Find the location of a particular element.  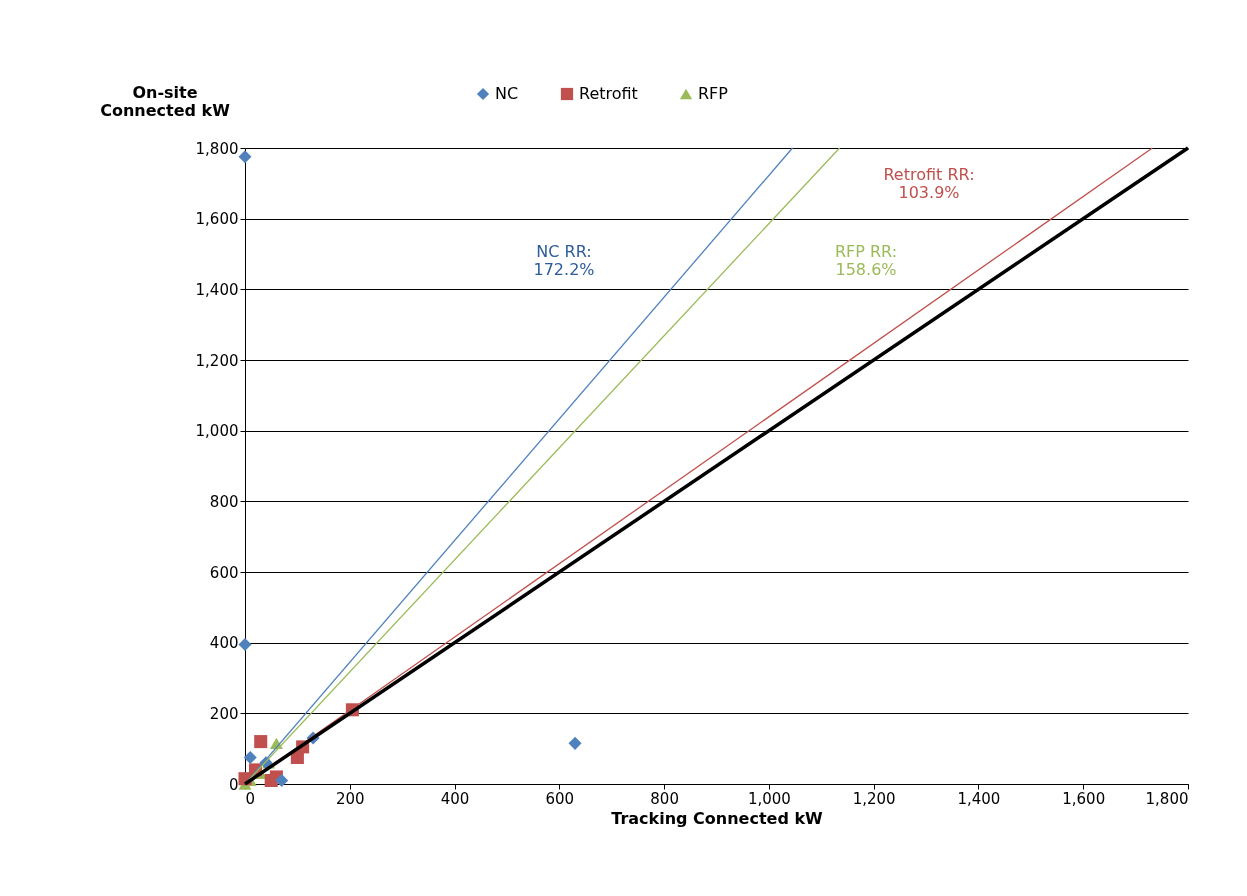

annotation: RFP RR: 158.6% is located at coordinates (866, 260).